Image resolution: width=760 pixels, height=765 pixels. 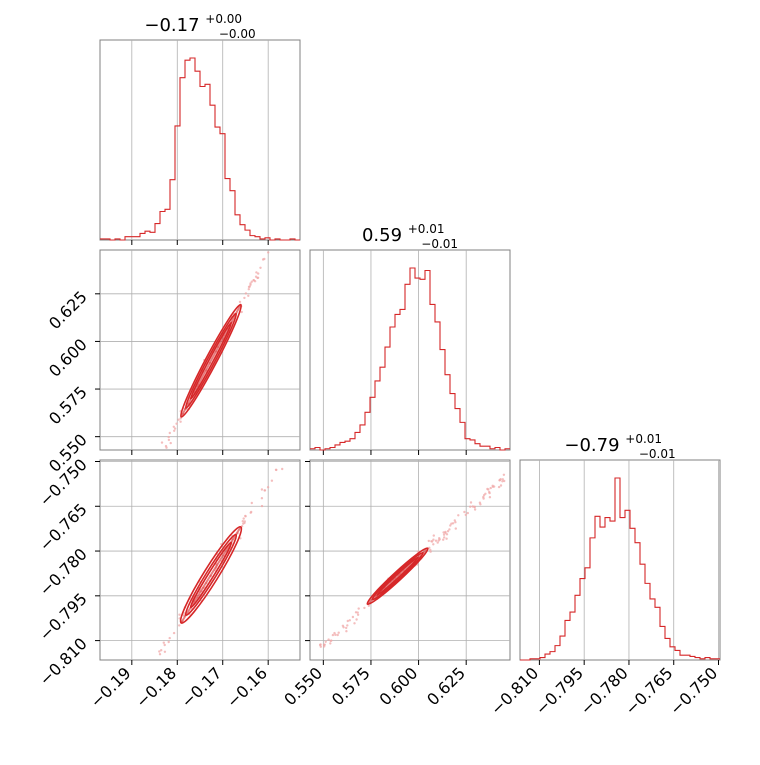 What do you see at coordinates (591, 445) in the screenshot?
I see `title-param-2-main: −0.79` at bounding box center [591, 445].